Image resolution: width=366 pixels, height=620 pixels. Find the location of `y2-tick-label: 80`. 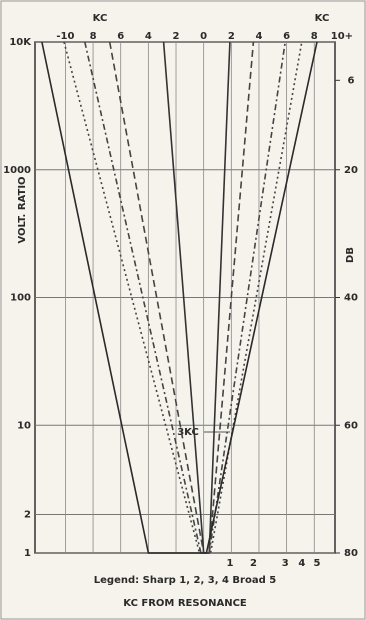

y2-tick-label: 80 is located at coordinates (351, 553).